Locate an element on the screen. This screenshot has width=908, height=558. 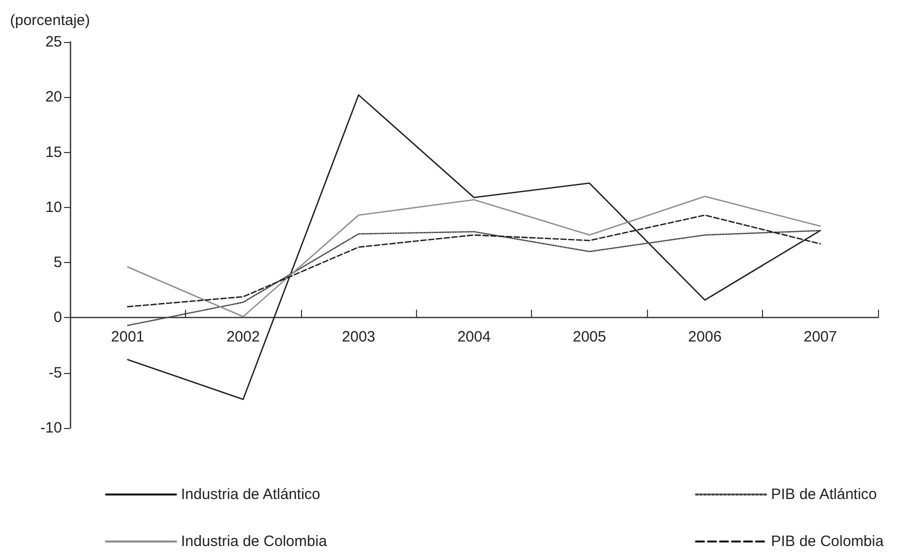
y-tick-label: 10 is located at coordinates (53, 207).